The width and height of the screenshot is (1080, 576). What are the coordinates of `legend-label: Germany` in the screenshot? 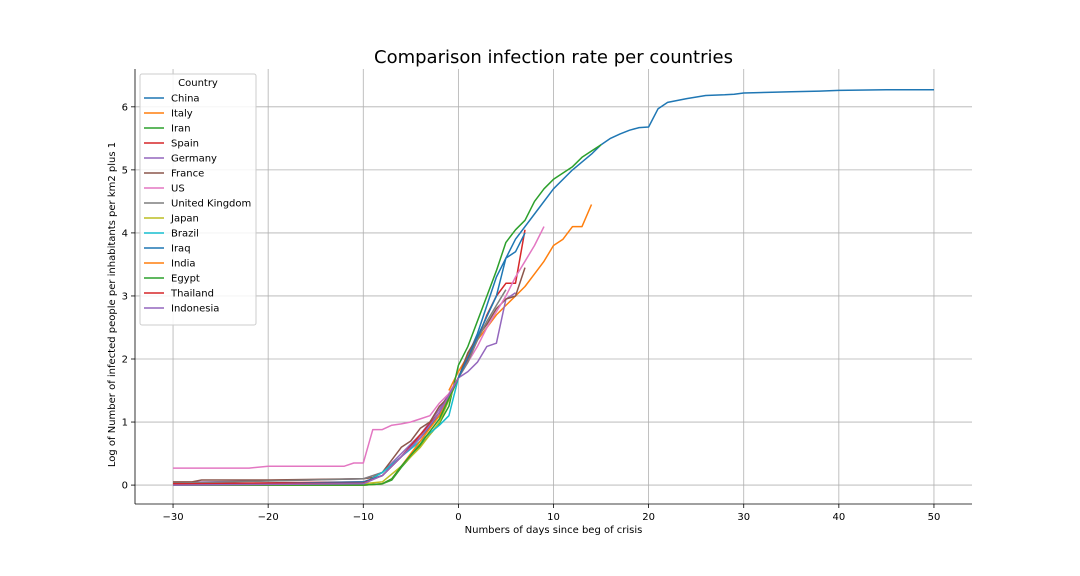 It's located at (194, 159).